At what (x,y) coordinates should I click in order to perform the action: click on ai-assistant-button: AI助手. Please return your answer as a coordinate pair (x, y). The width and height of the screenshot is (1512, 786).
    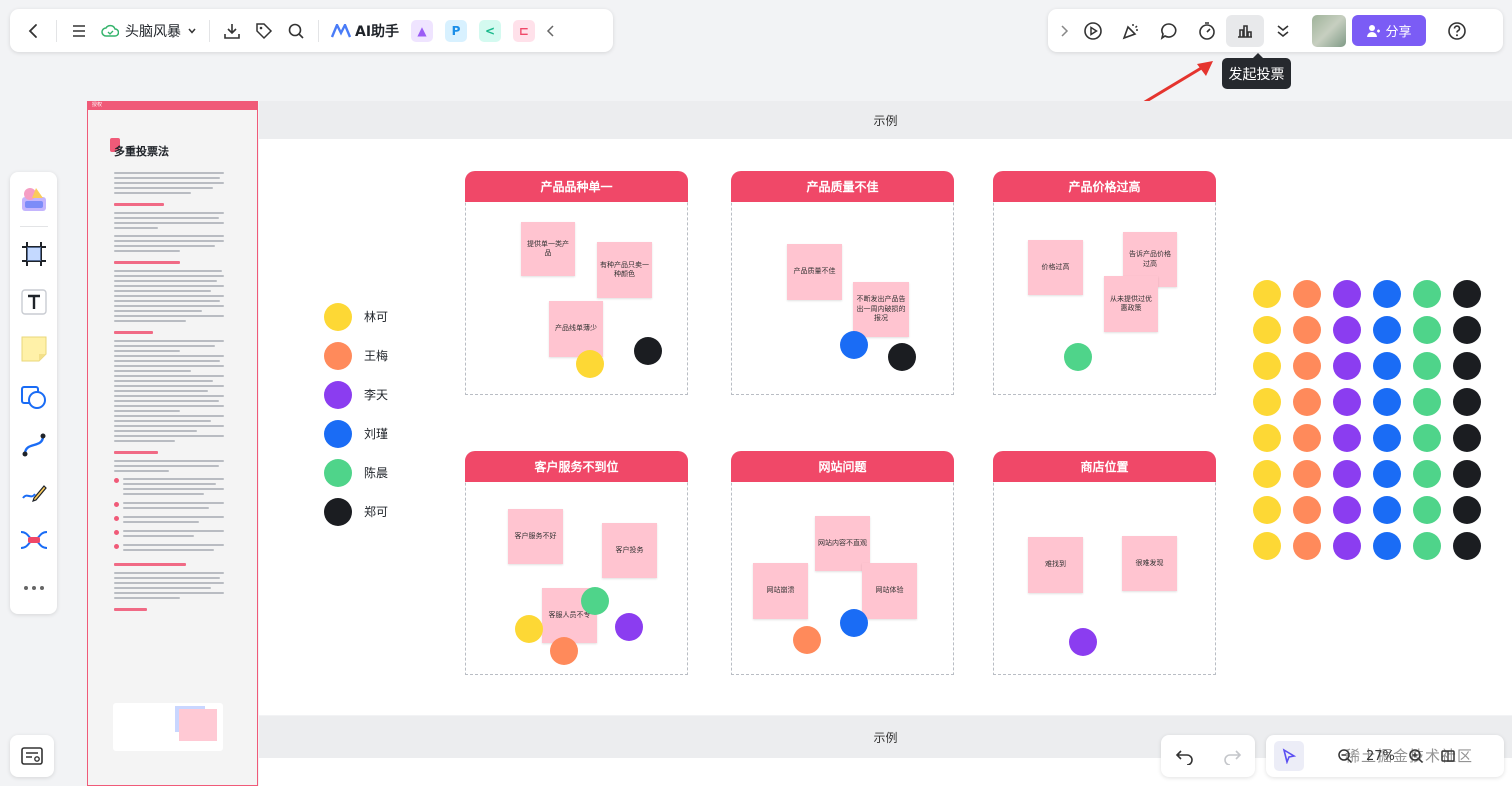
    Looking at the image, I should click on (365, 31).